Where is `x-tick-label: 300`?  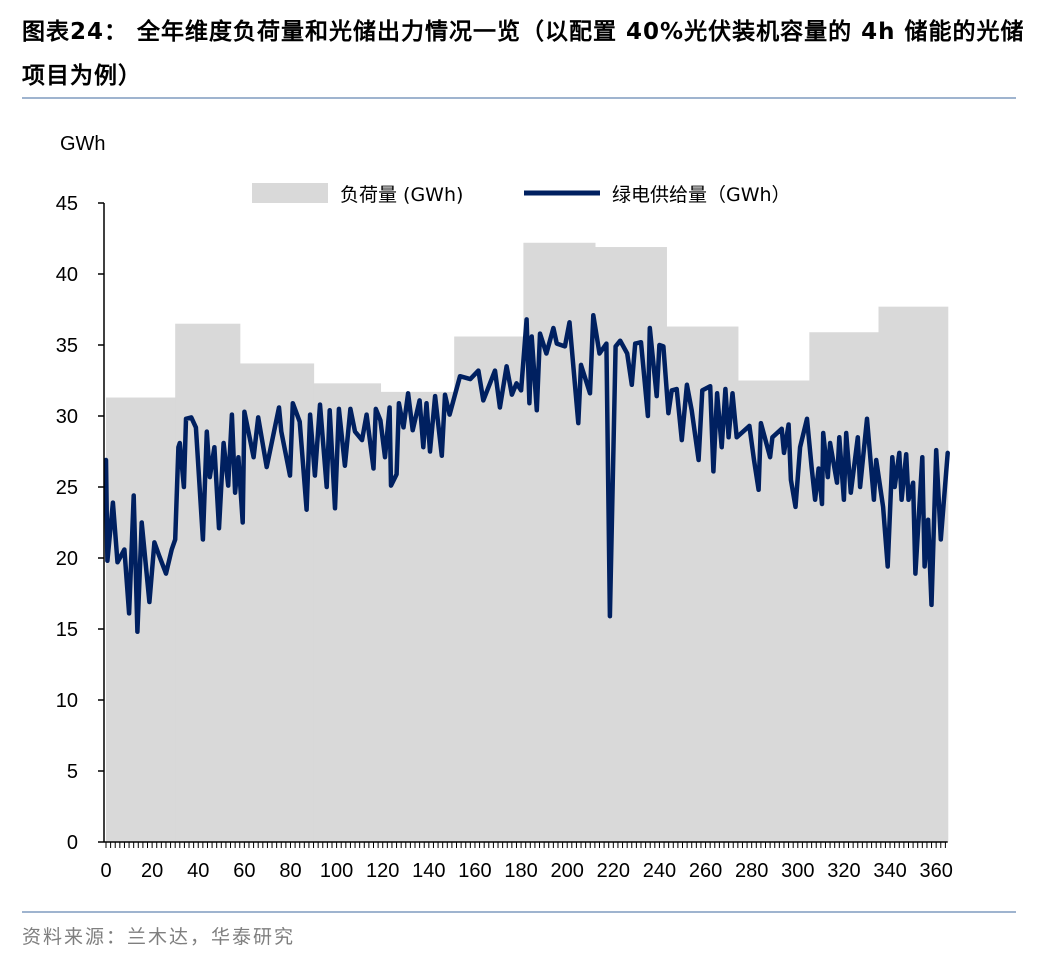 x-tick-label: 300 is located at coordinates (797, 871).